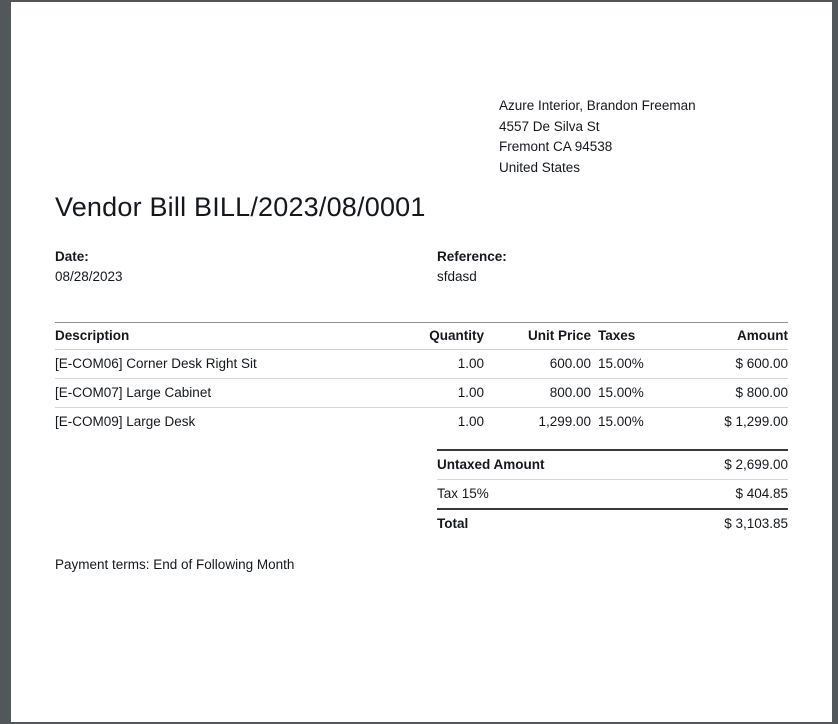 The height and width of the screenshot is (724, 838). I want to click on address-line: 4557 De Silva St, so click(549, 126).